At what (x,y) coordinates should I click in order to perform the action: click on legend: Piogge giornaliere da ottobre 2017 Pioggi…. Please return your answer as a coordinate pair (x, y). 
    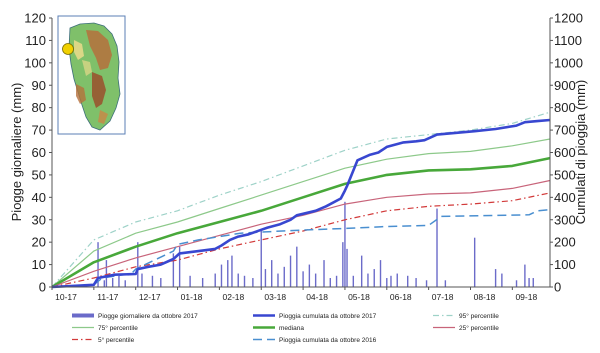
    Looking at the image, I should click on (285, 328).